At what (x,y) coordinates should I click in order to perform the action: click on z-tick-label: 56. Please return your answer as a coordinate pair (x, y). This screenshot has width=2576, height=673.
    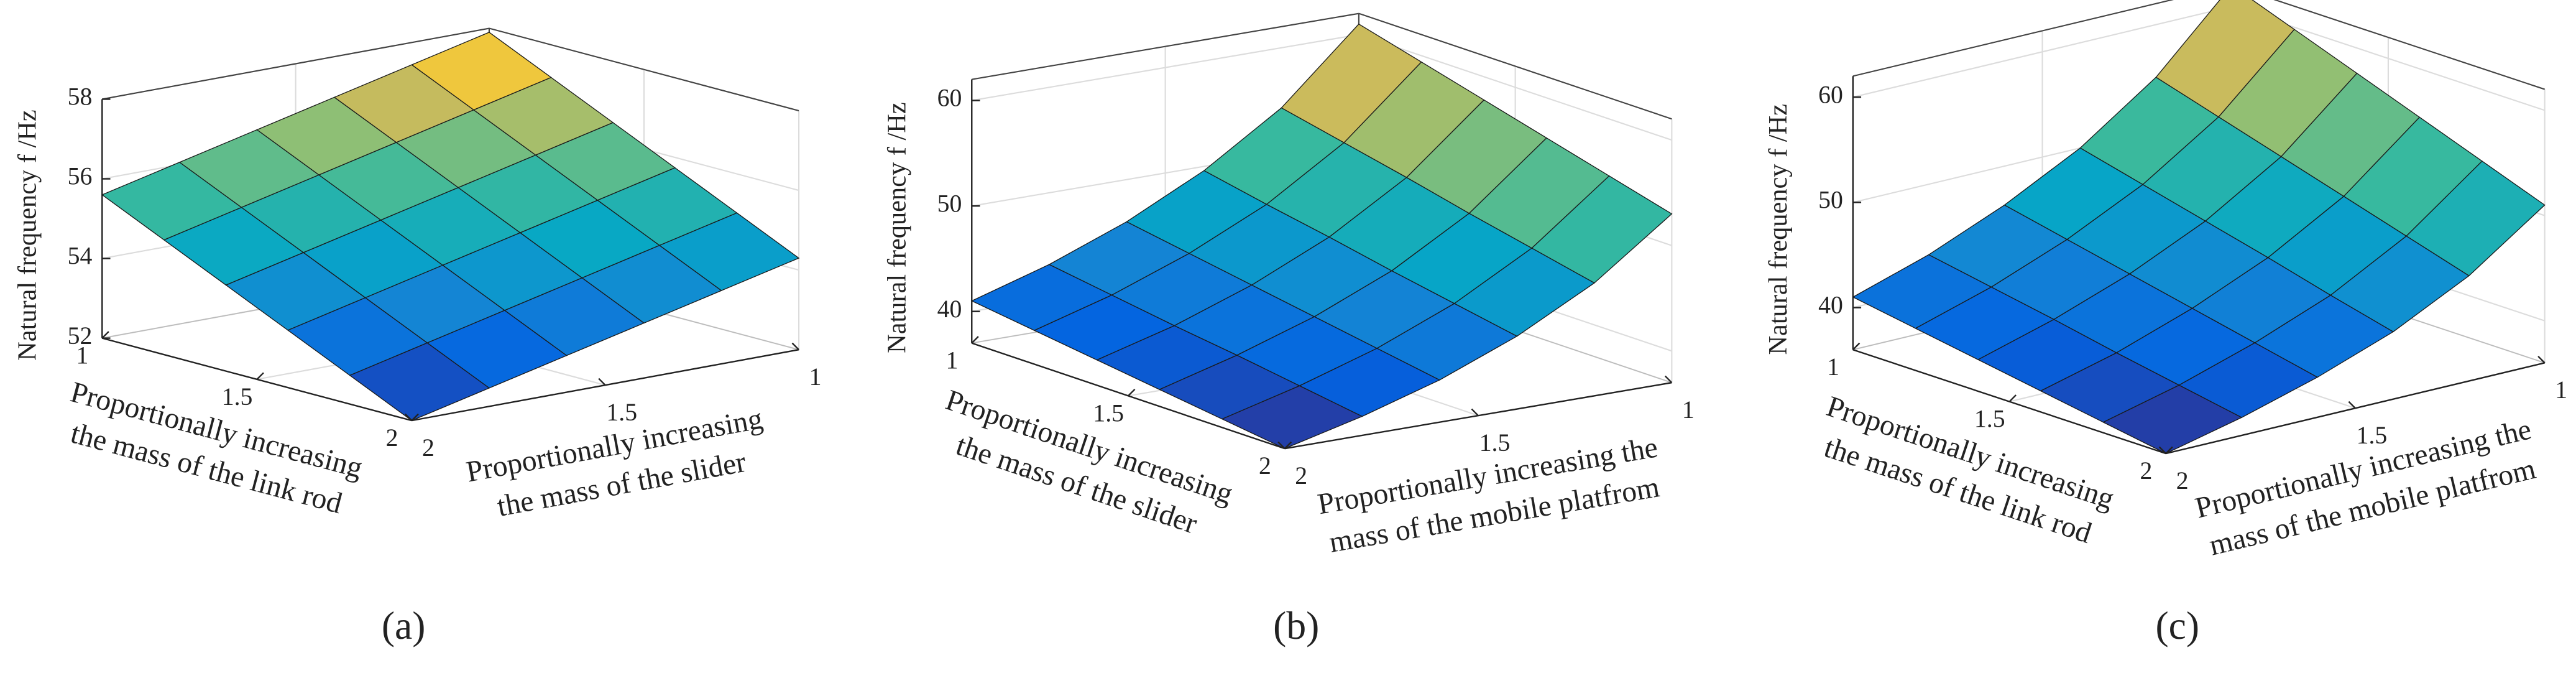
    Looking at the image, I should click on (80, 176).